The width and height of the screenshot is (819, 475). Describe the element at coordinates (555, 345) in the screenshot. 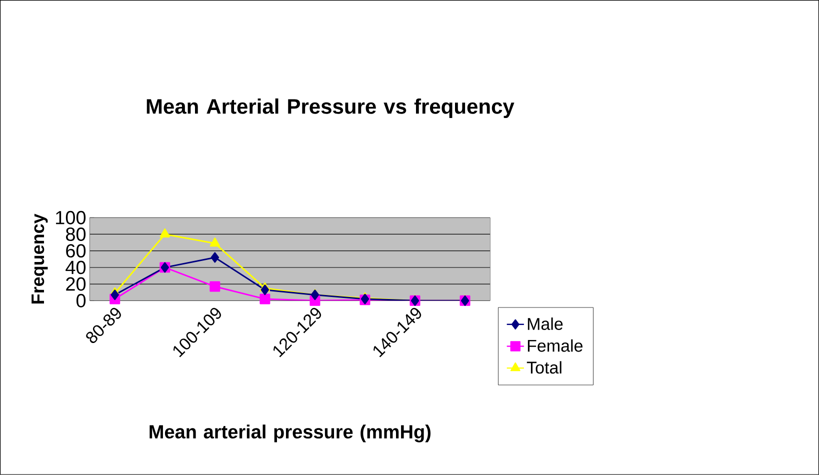

I see `legend-label: Female` at that location.